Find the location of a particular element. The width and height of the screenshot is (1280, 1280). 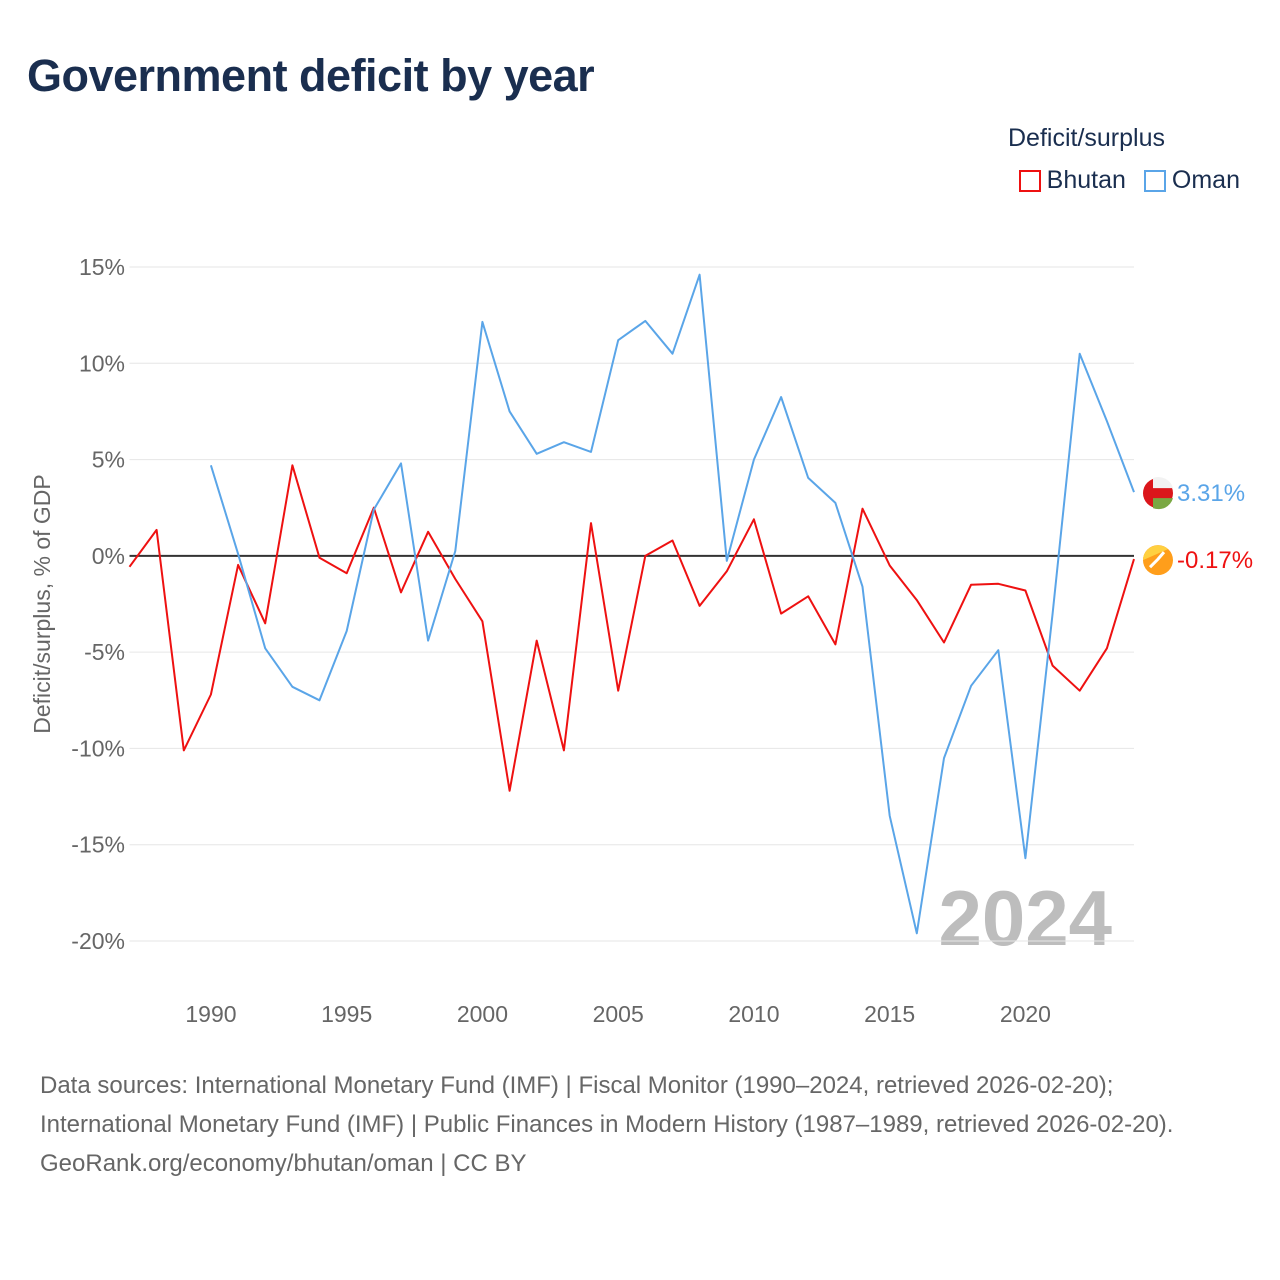

x-tick-label: 2015 is located at coordinates (889, 1014).